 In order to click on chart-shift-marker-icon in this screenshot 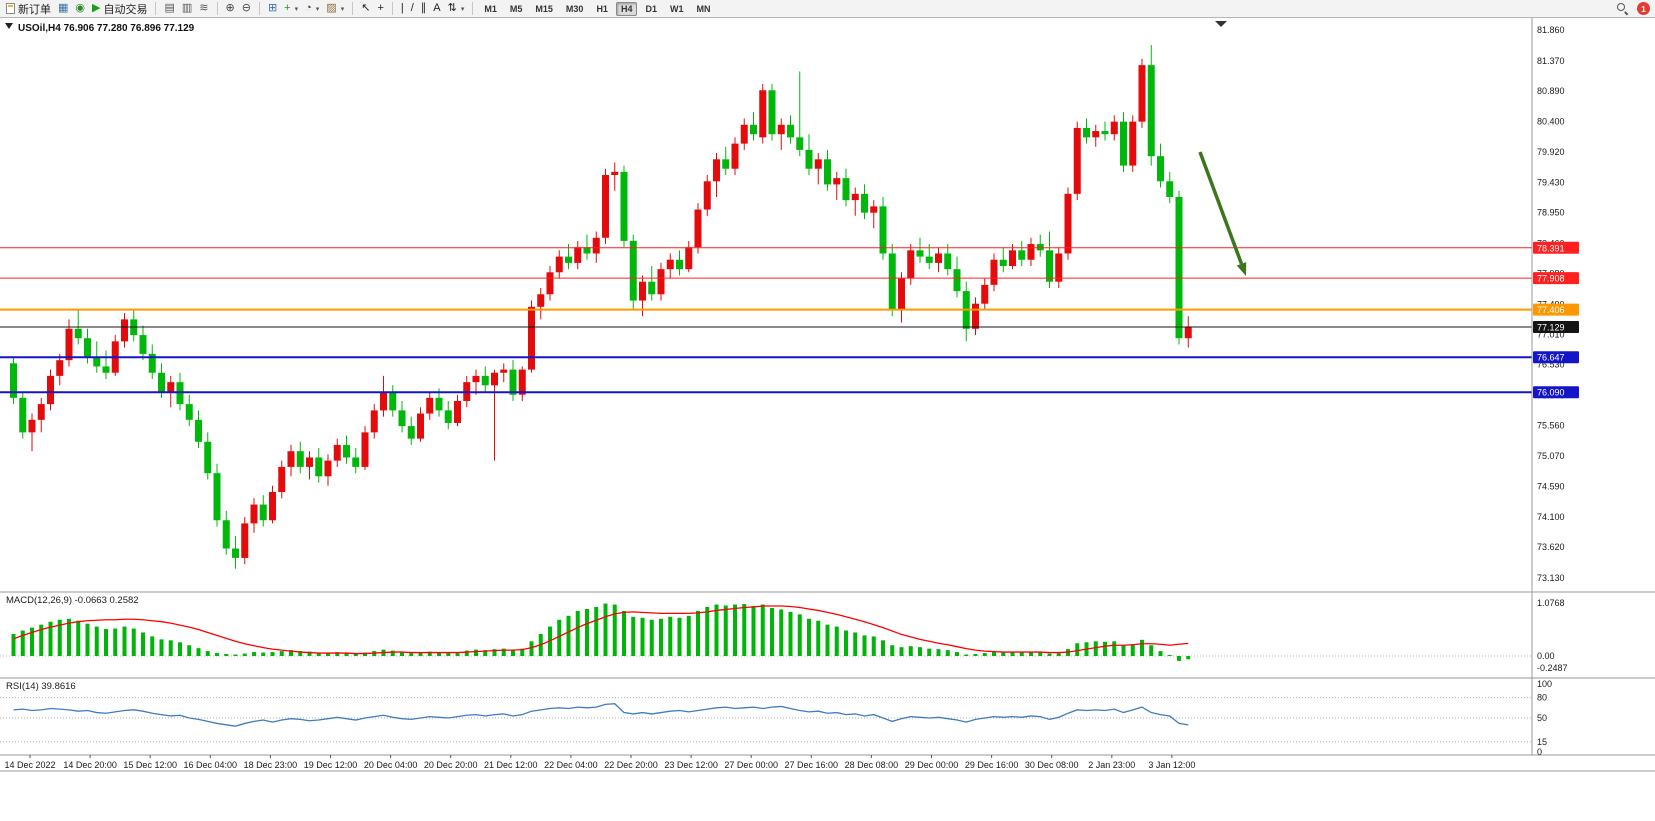, I will do `click(1221, 24)`.